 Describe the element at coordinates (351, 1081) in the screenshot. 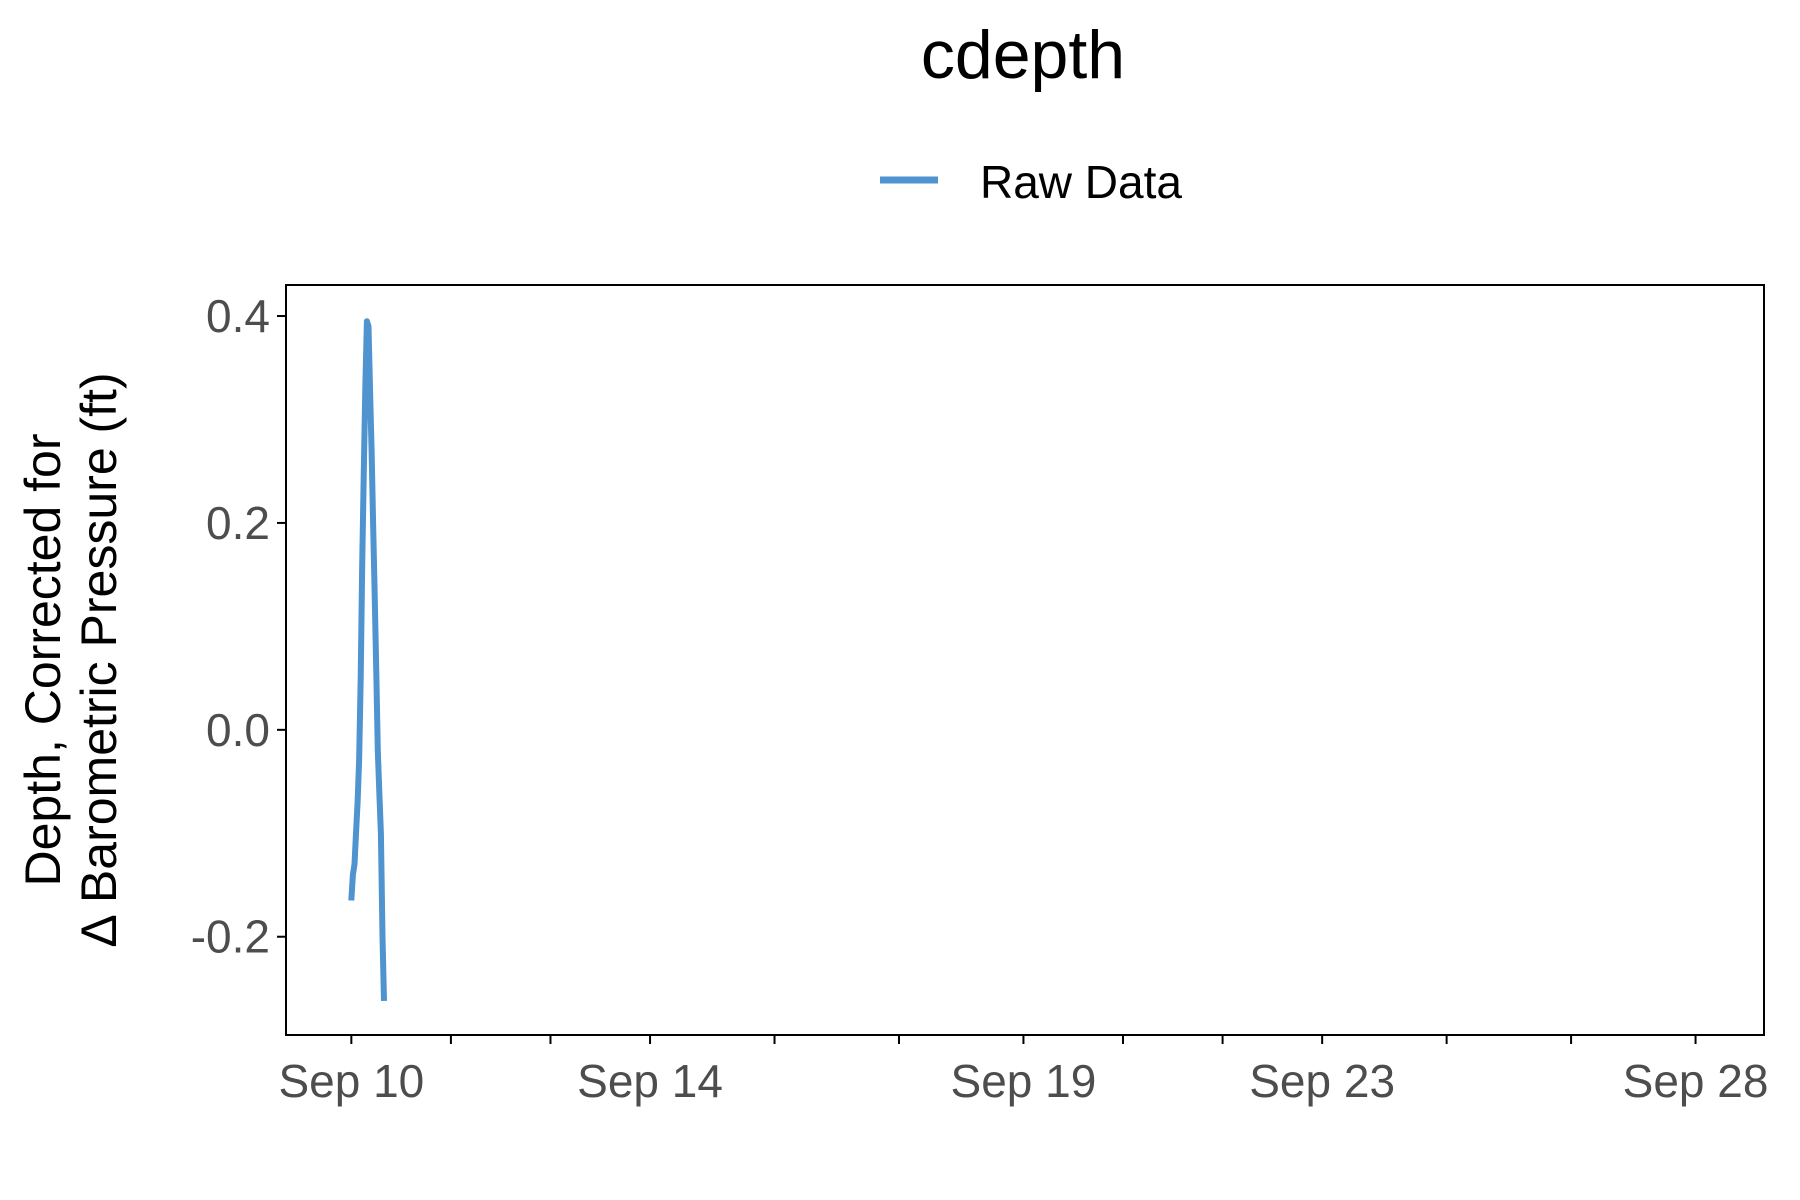

I see `x-tick-label: Sep 10` at that location.